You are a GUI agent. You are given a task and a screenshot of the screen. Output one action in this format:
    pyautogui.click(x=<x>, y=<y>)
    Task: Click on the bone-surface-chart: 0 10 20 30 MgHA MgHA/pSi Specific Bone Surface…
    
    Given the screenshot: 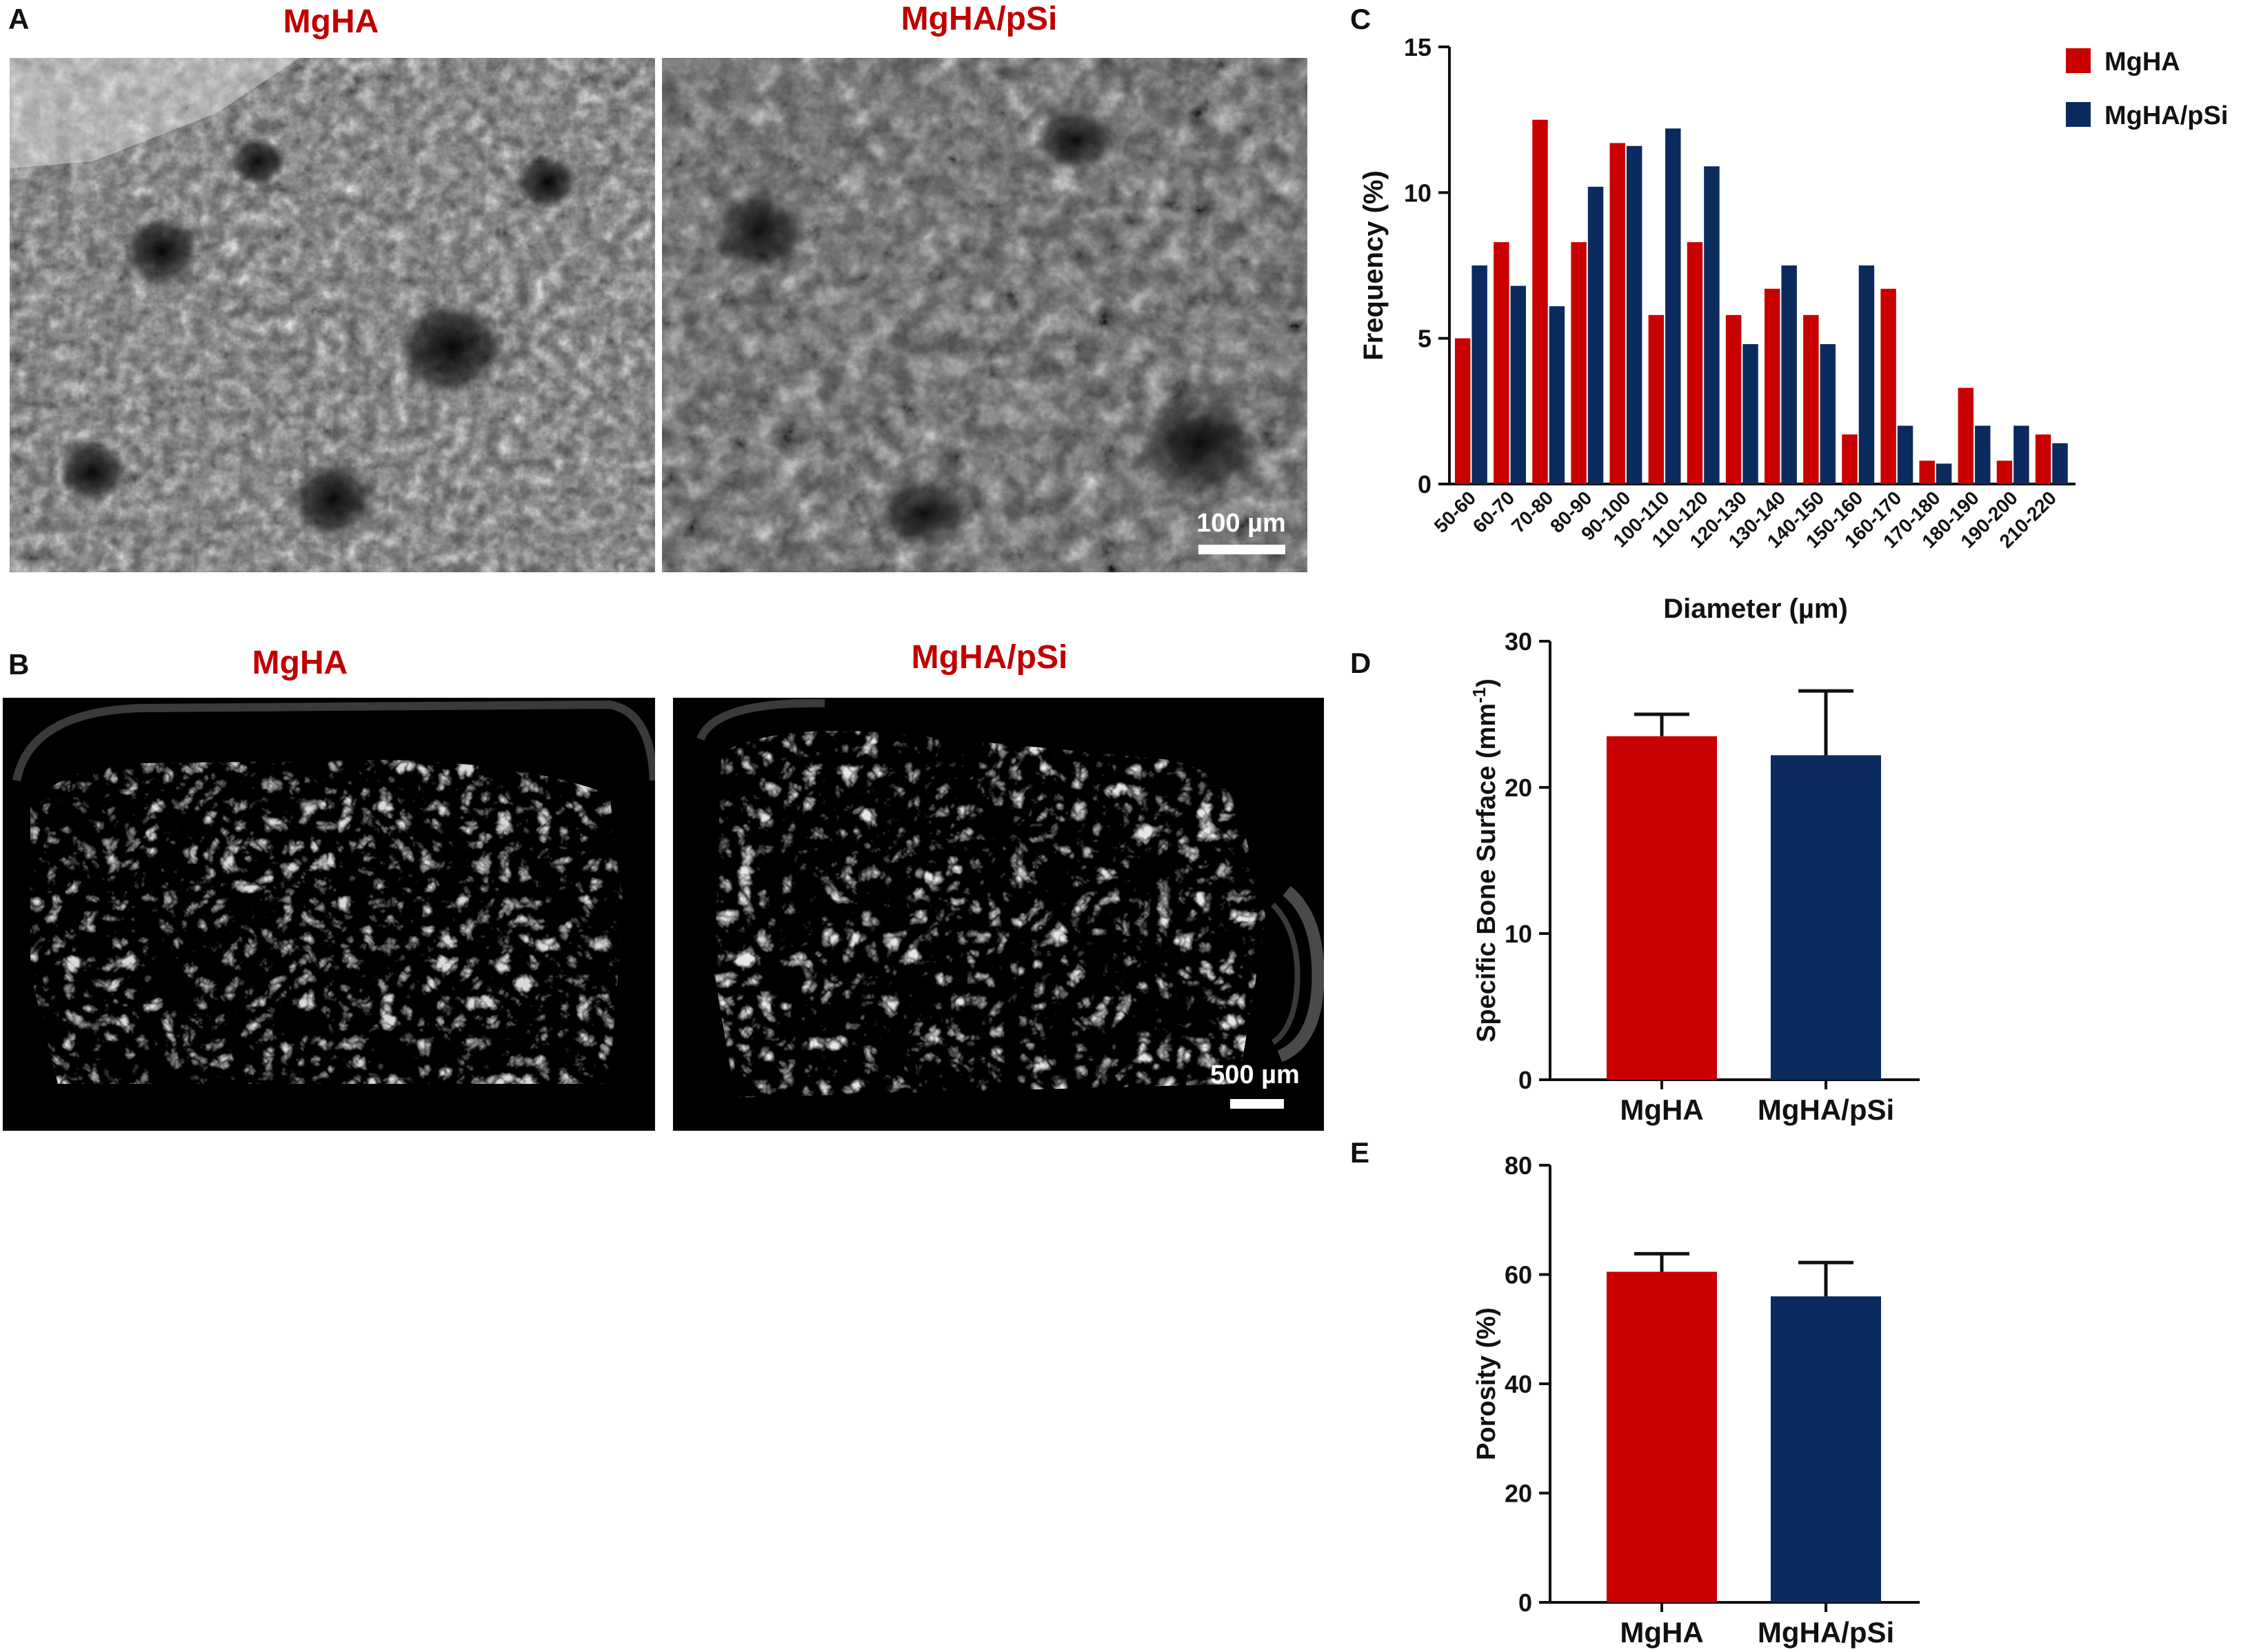 What is the action you would take?
    pyautogui.click(x=1694, y=877)
    